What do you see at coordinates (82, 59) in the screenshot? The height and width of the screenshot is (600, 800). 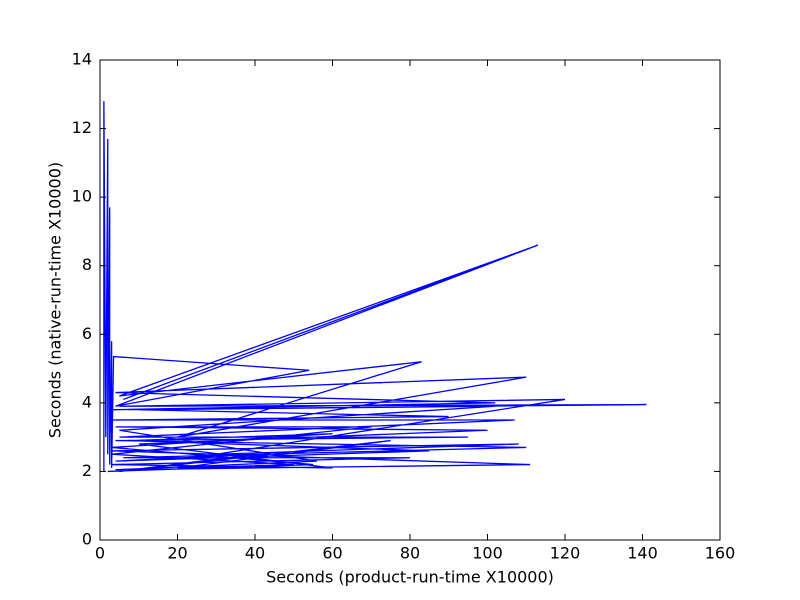 I see `y-tick-label: 14` at bounding box center [82, 59].